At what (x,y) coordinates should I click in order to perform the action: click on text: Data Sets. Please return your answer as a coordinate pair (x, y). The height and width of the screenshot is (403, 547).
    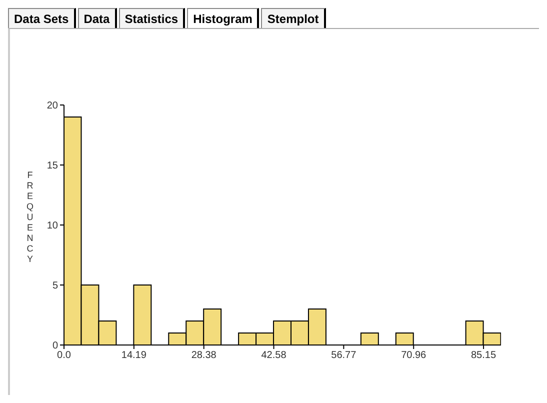
    Looking at the image, I should click on (42, 18).